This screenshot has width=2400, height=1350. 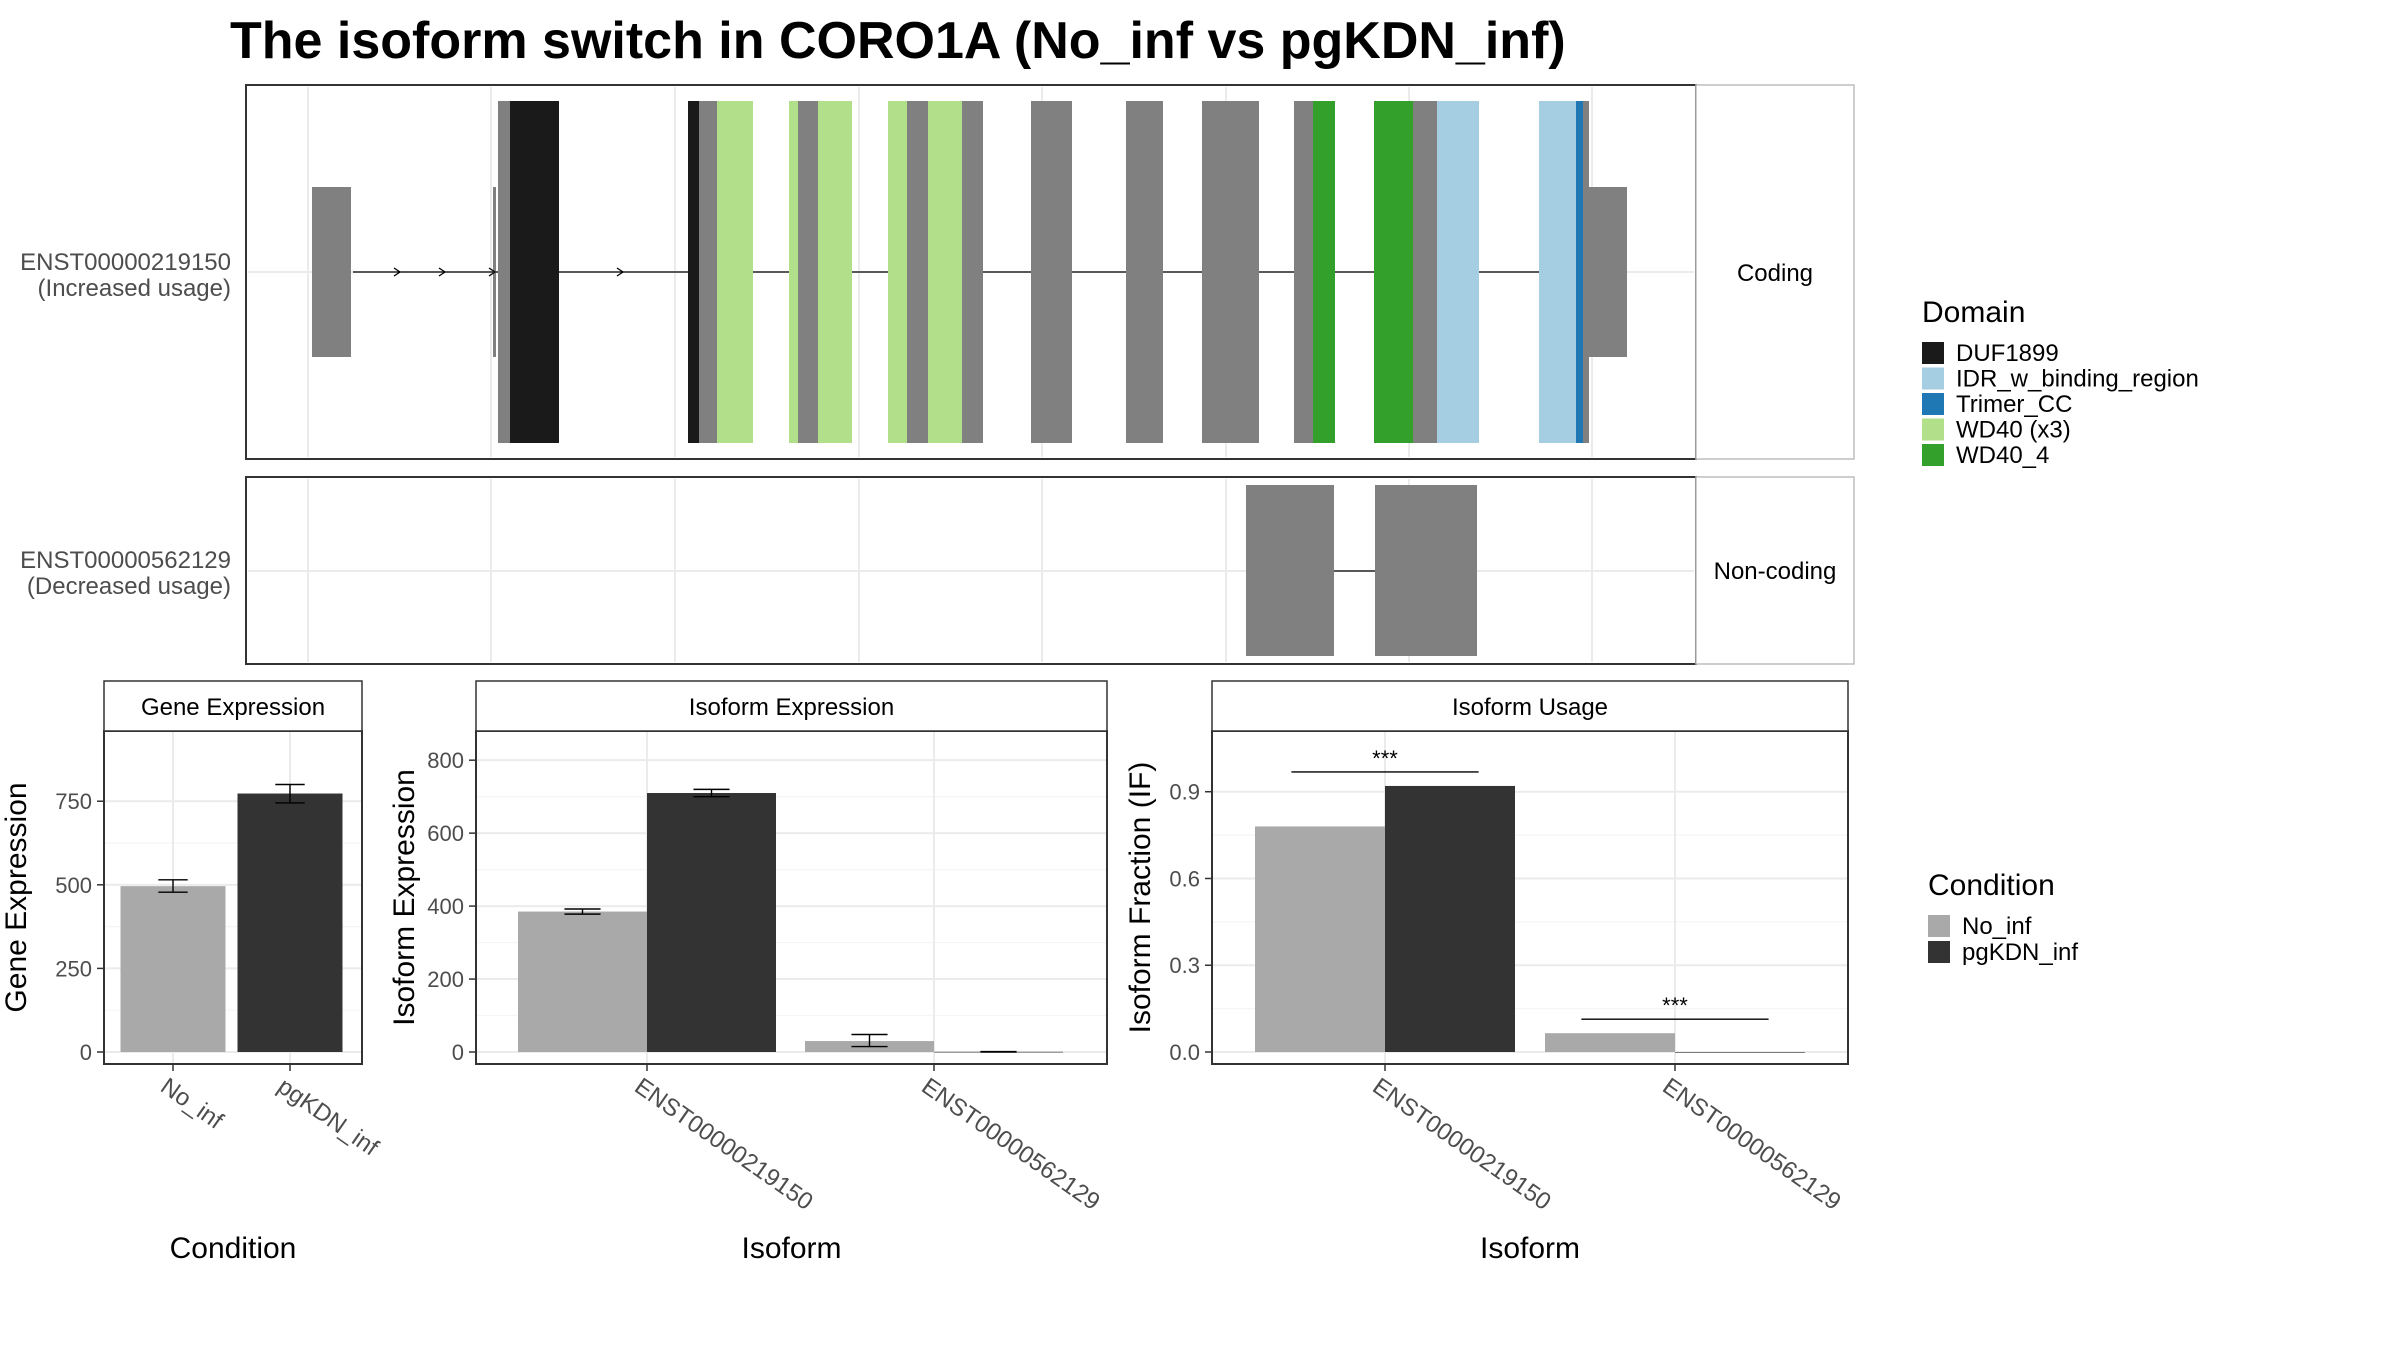 I want to click on transcript-2-usage: (Decreased usage), so click(x=129, y=586).